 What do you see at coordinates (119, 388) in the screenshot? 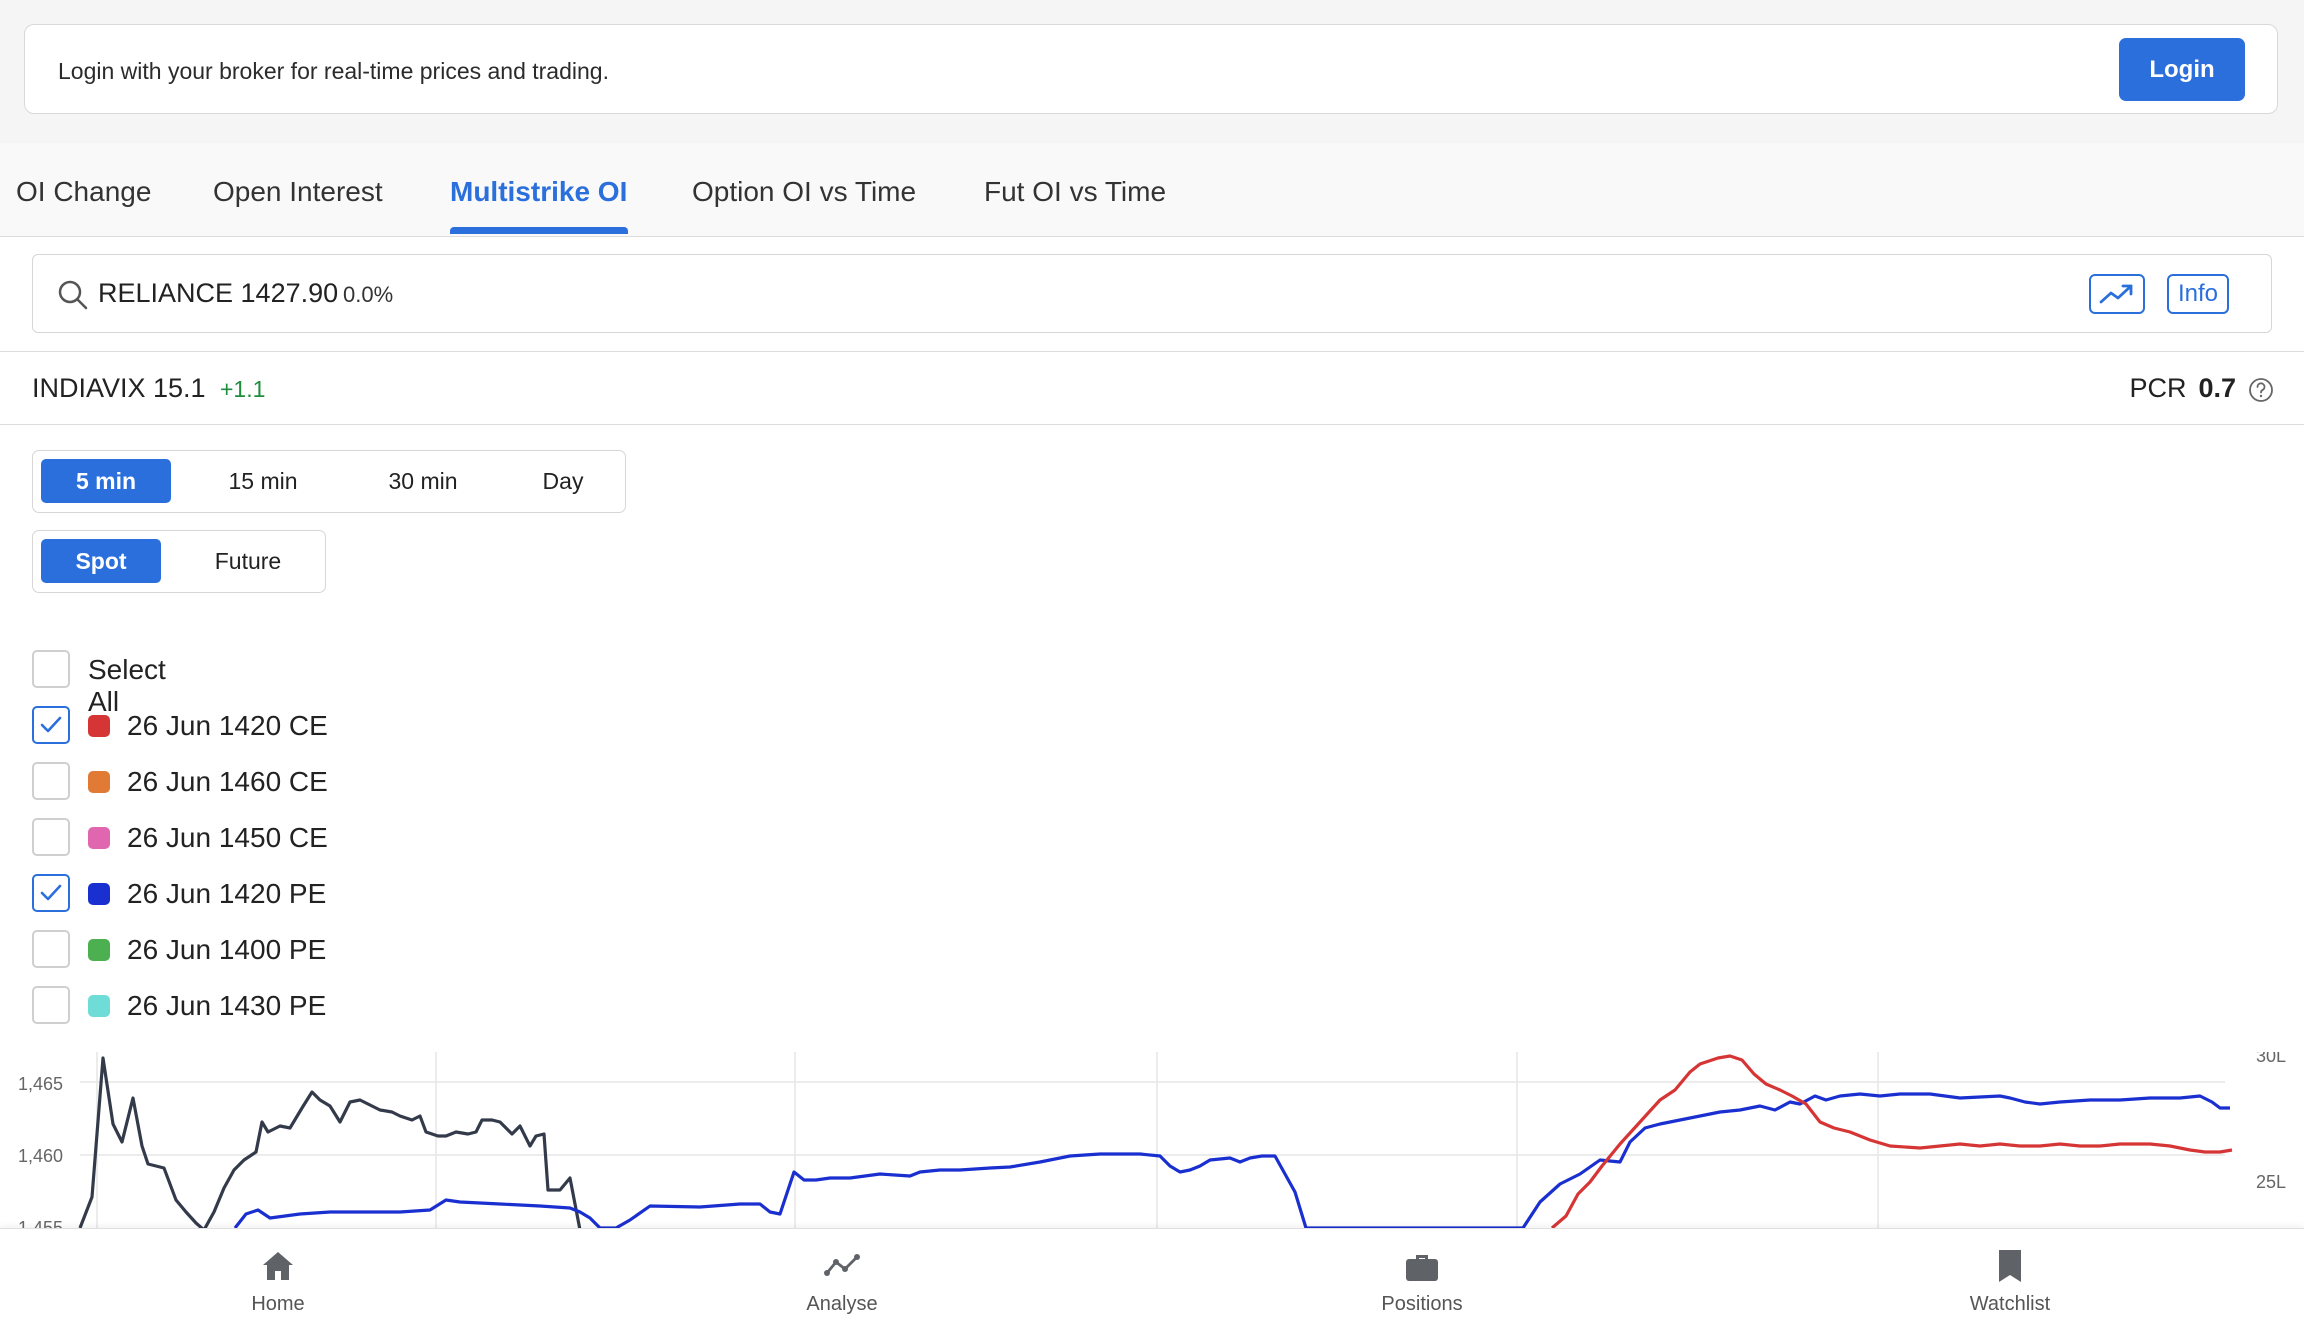
I see `indiavix-value: INDIAVIX 15.1` at bounding box center [119, 388].